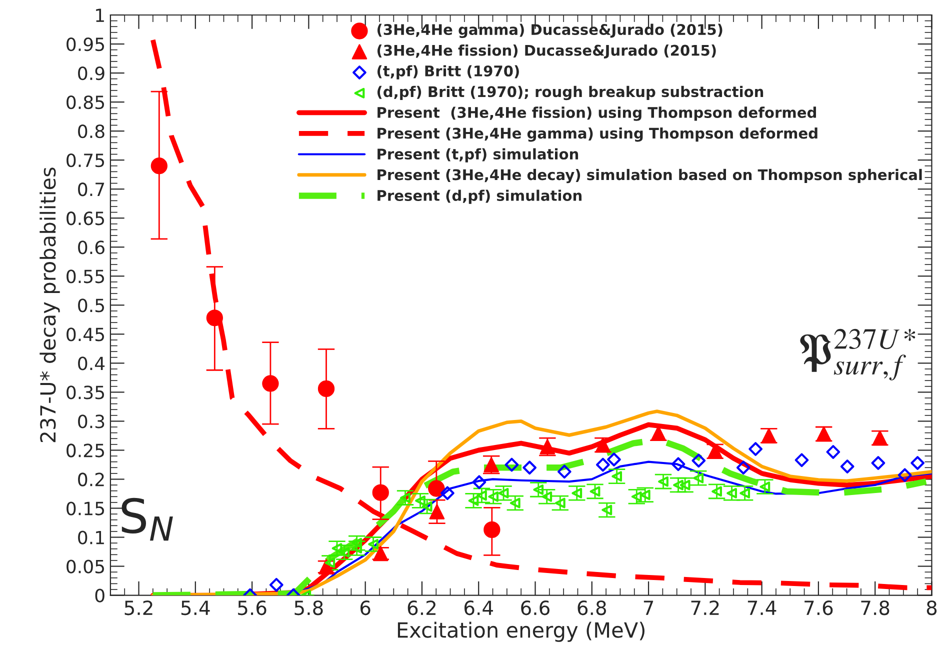 The image size is (944, 652). Describe the element at coordinates (85, 219) in the screenshot. I see `y-tick-label: 0.65` at that location.